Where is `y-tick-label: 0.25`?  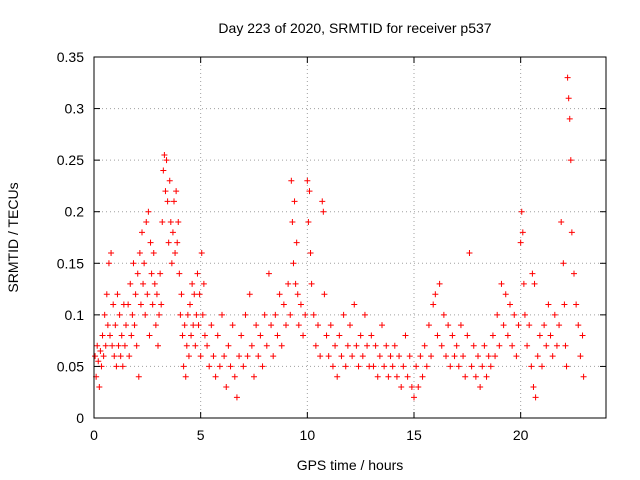 y-tick-label: 0.25 is located at coordinates (70, 160).